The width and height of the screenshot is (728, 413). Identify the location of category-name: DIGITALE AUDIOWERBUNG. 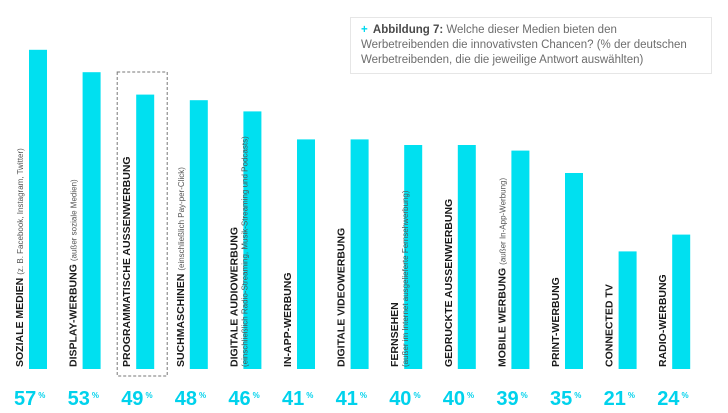
(234, 297).